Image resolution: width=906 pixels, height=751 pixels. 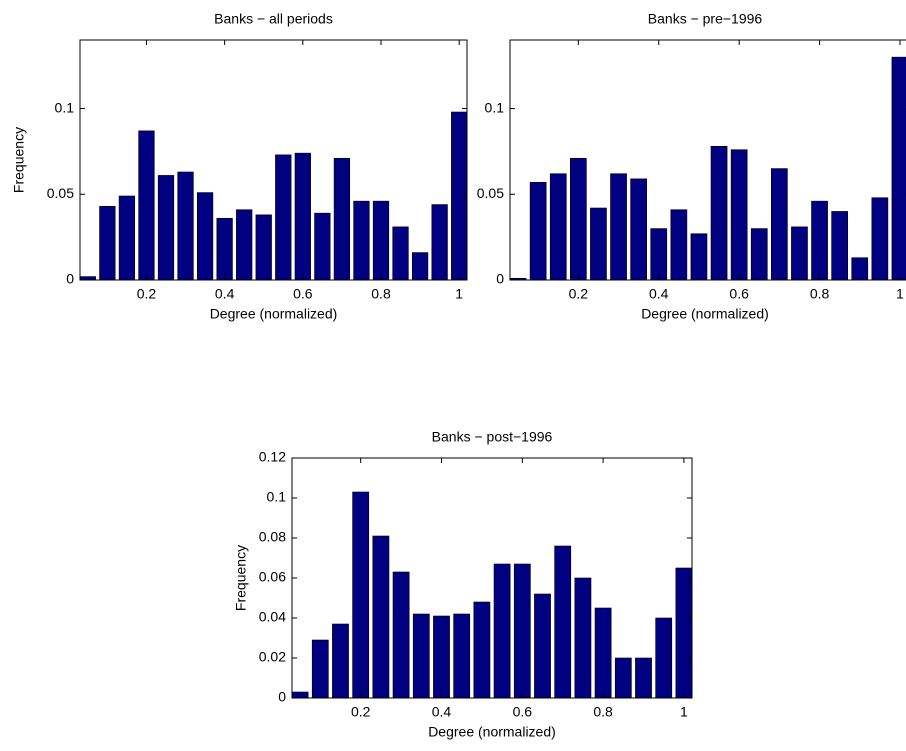 What do you see at coordinates (272, 657) in the screenshot?
I see `y-tick-label: 0.02` at bounding box center [272, 657].